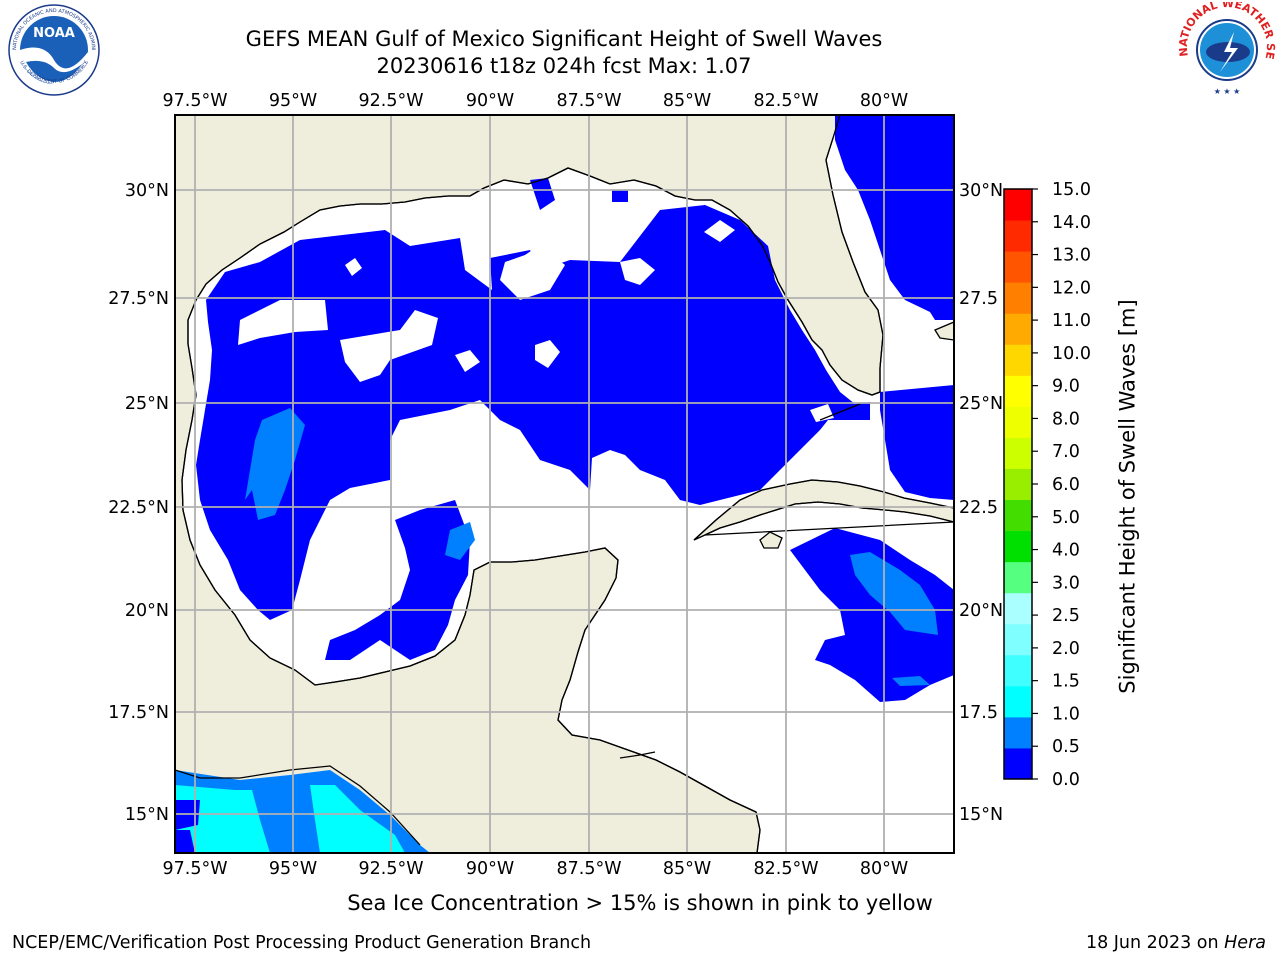  I want to click on lat-tick-left: 17.5°N, so click(138, 713).